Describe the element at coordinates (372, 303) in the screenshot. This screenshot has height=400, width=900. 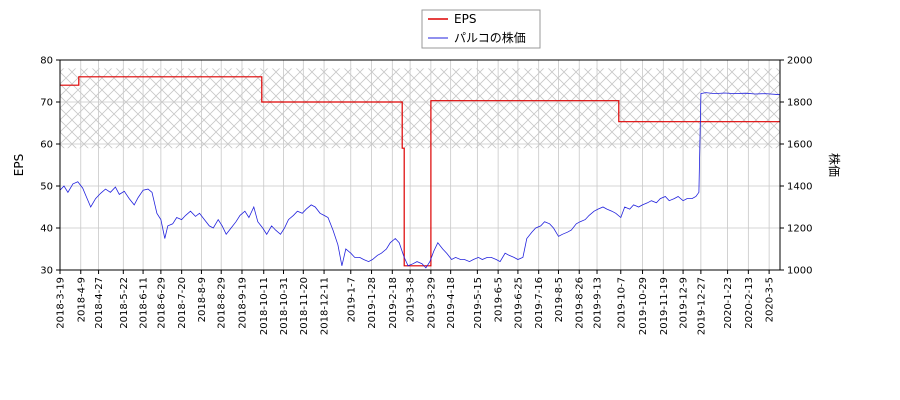
I see `x-tick-label: 2019-1-28` at that location.